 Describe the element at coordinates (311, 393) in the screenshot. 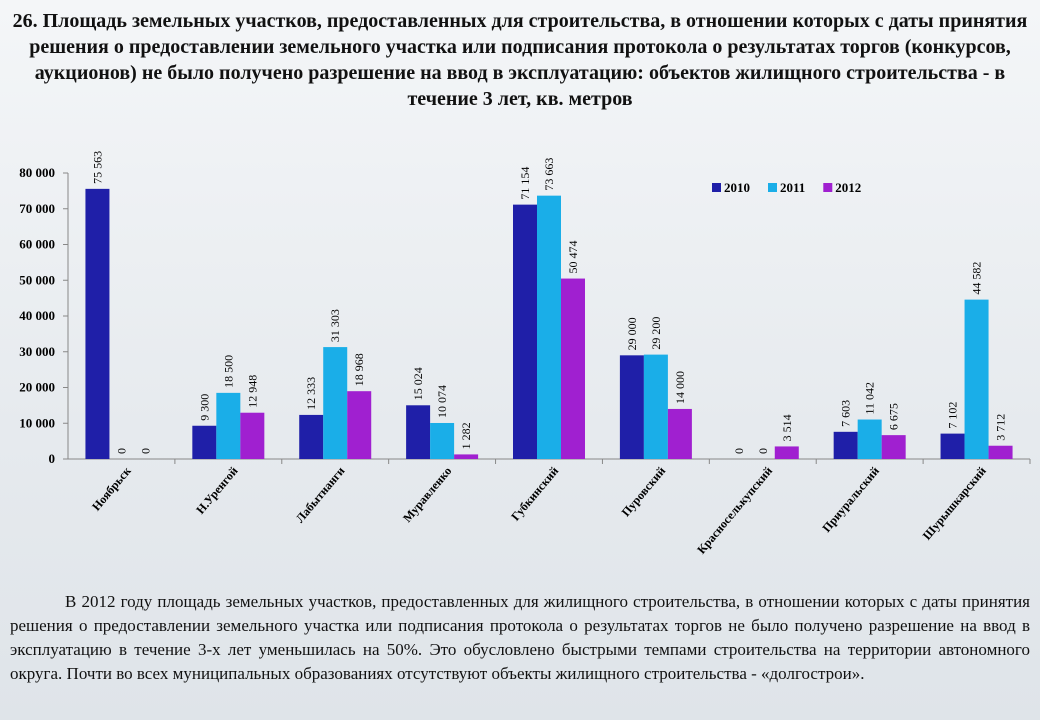

I see `value-label: 12 333` at that location.